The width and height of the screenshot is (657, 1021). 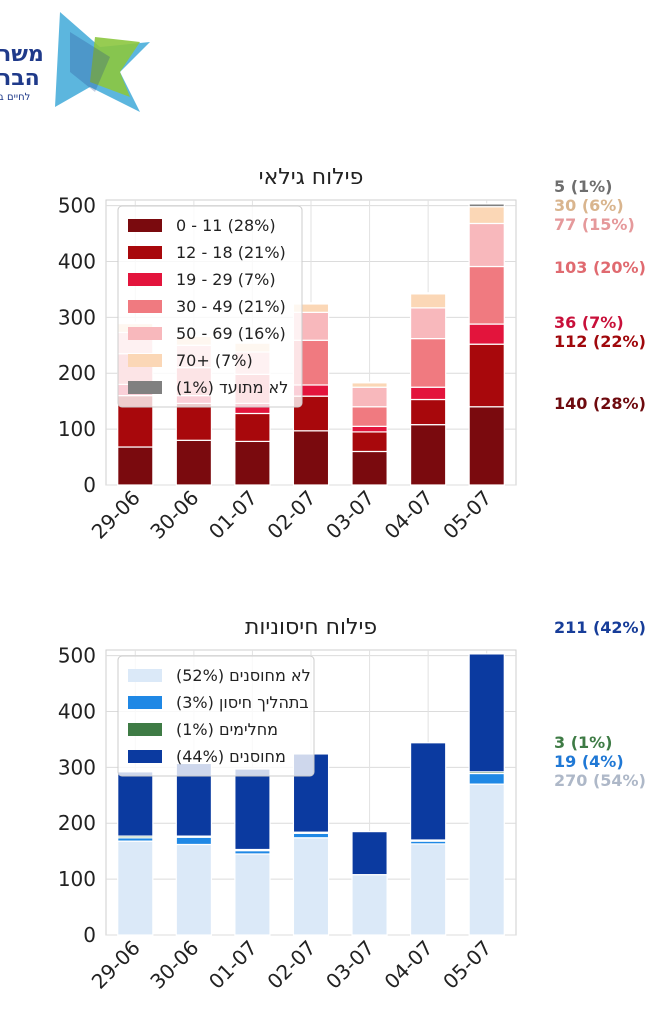 What do you see at coordinates (77, 823) in the screenshot?
I see `immunity-y-tick-label: 200` at bounding box center [77, 823].